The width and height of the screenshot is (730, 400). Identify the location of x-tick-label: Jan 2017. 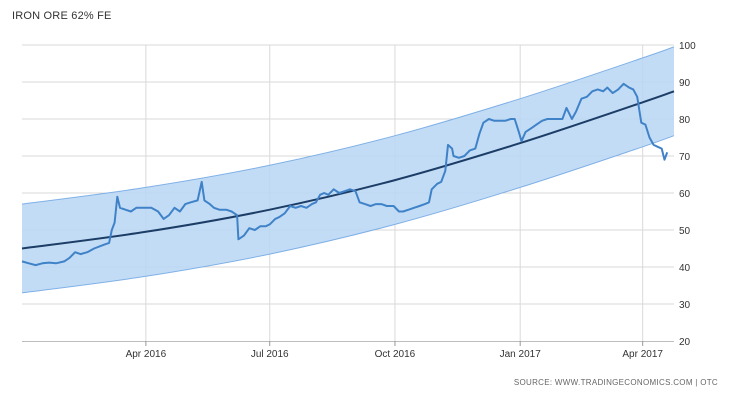
(521, 354).